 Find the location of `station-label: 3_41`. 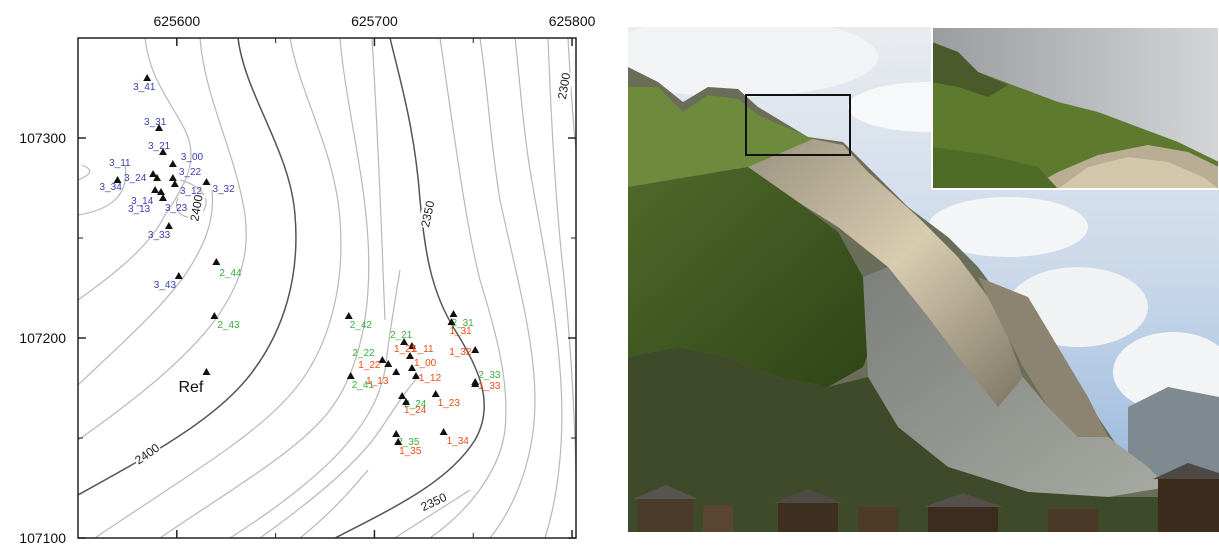

station-label: 3_41 is located at coordinates (144, 87).